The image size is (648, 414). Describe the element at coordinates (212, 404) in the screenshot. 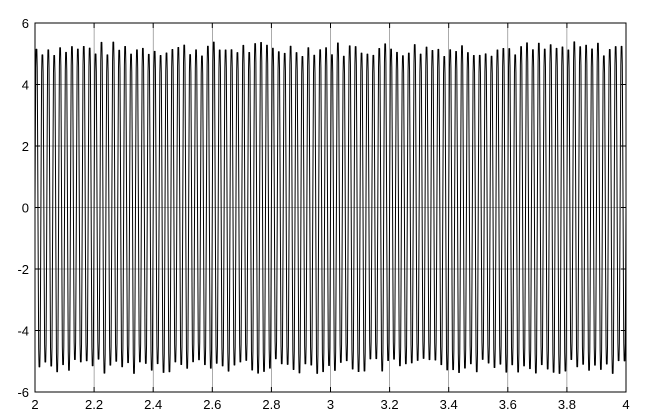

I see `x-tick-label: 2.6` at that location.